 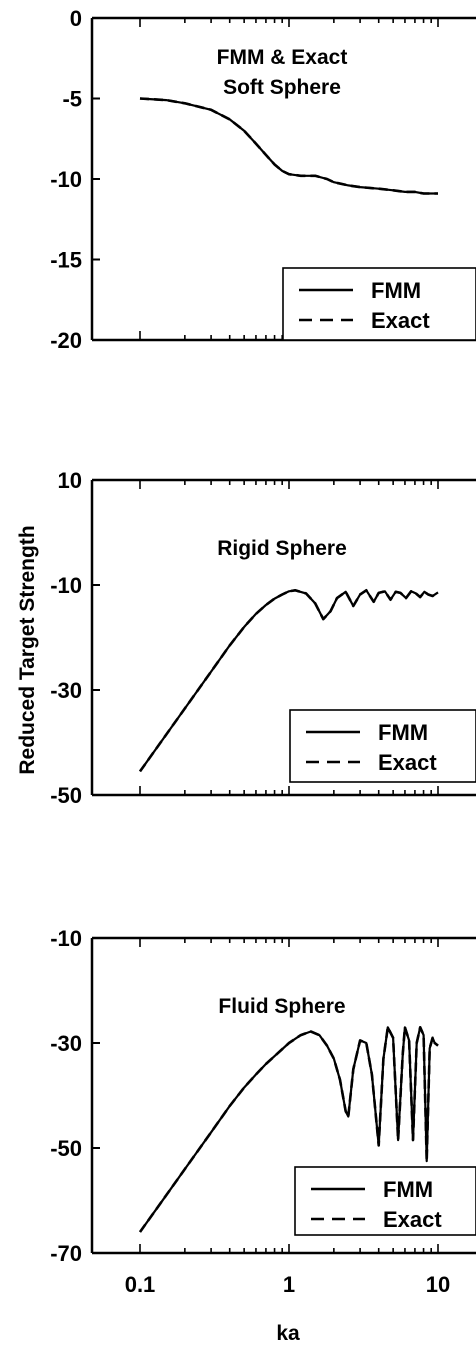 I want to click on y-tick-label: 10, so click(x=70, y=480).